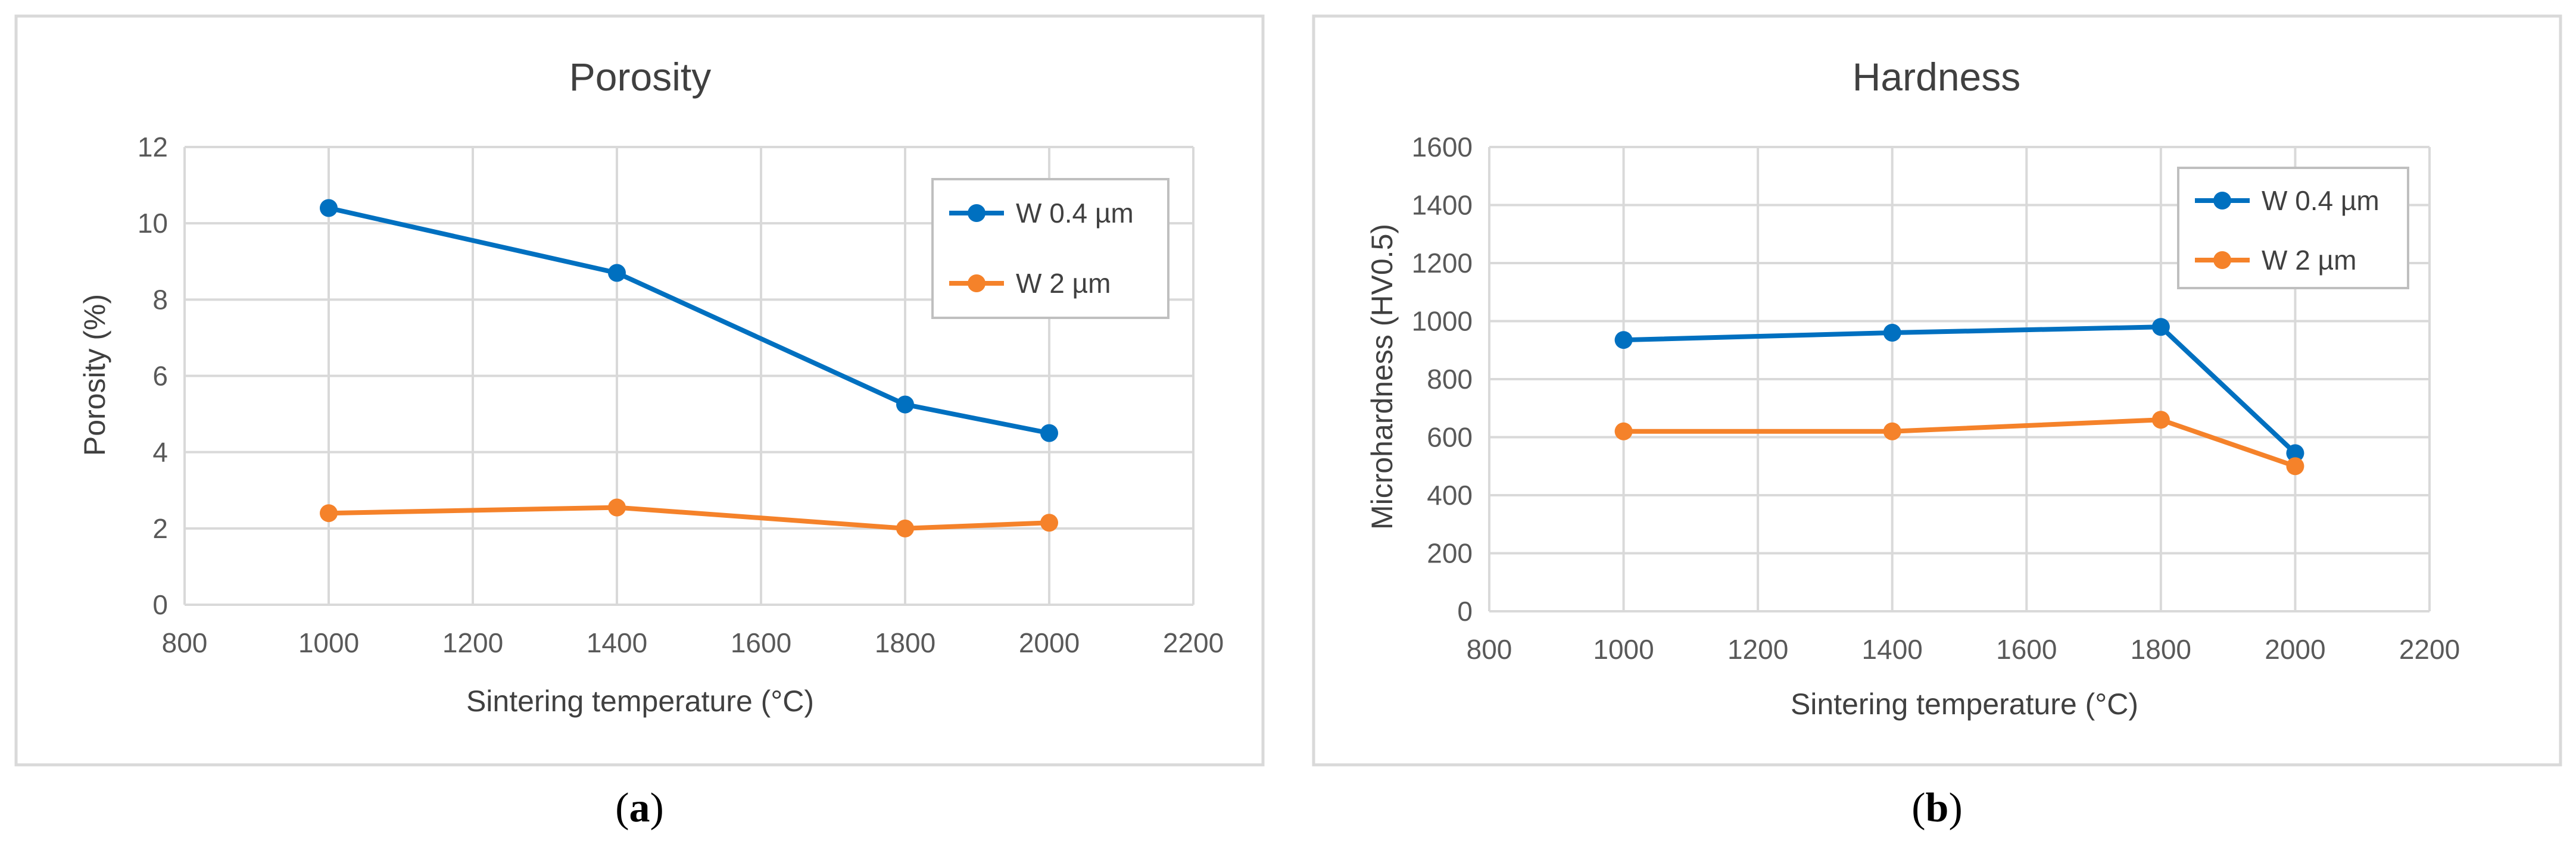 This screenshot has height=844, width=2576. I want to click on caption-a: (a), so click(640, 808).